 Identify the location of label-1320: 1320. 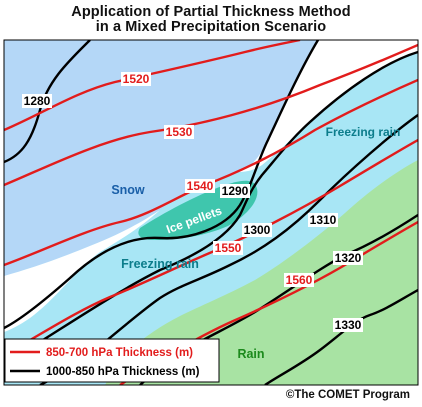
(348, 258).